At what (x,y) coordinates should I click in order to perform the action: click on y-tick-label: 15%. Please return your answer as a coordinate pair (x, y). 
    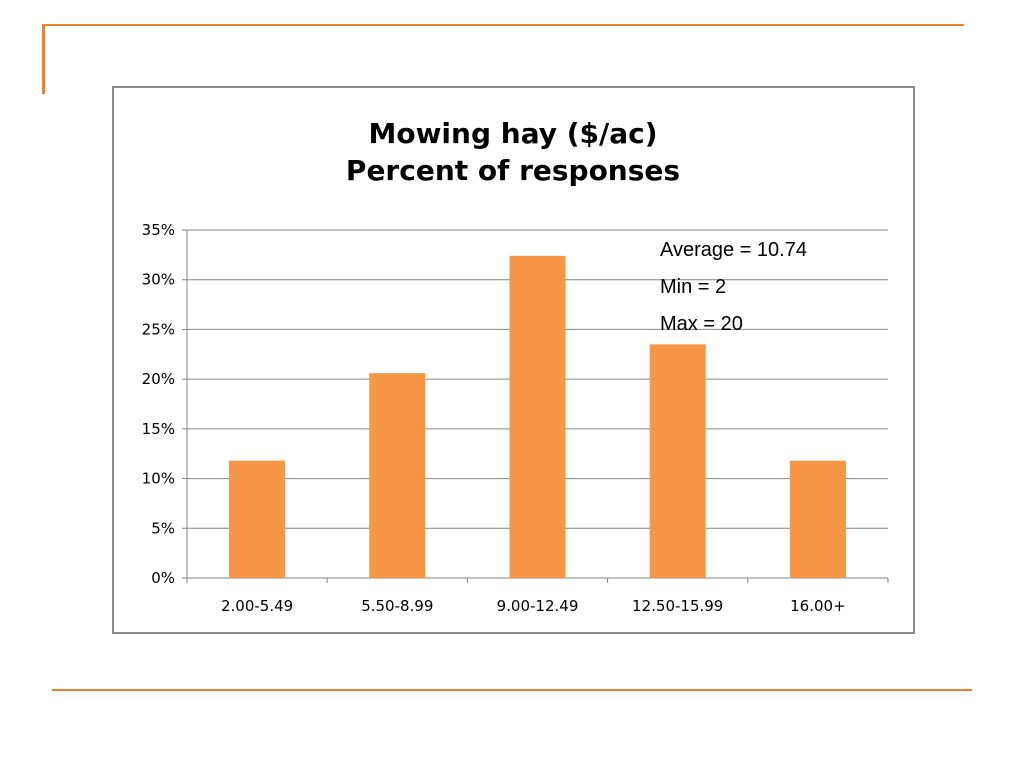
    Looking at the image, I should click on (158, 429).